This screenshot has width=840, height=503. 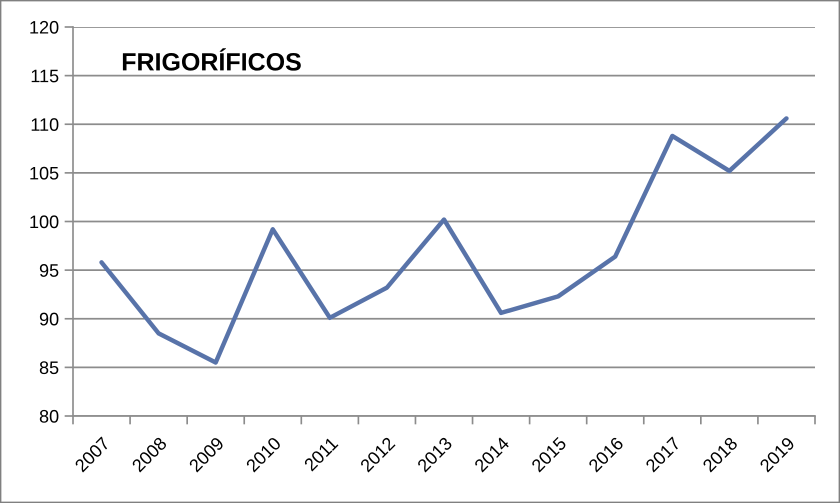 I want to click on text: FRIGORÍFICOS, so click(x=211, y=59).